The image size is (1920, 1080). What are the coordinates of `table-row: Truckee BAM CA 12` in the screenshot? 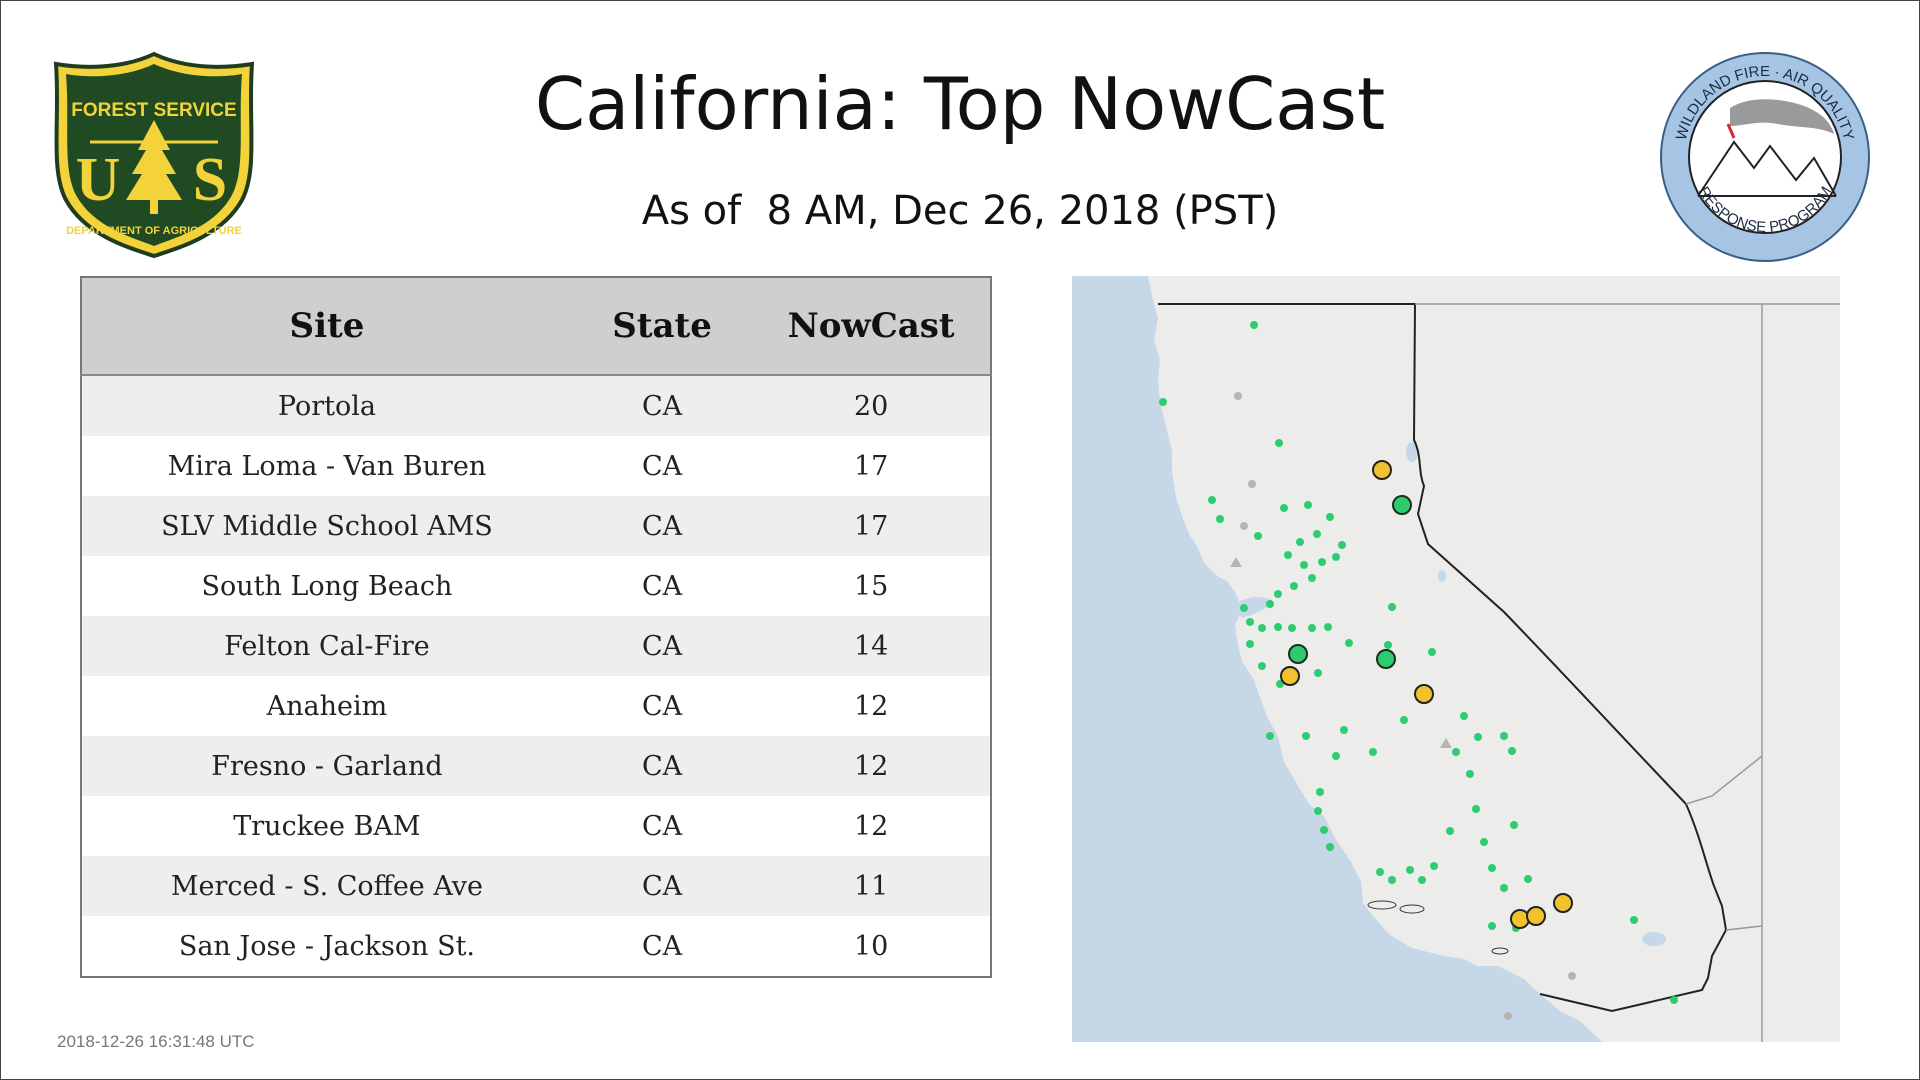 It's located at (536, 826).